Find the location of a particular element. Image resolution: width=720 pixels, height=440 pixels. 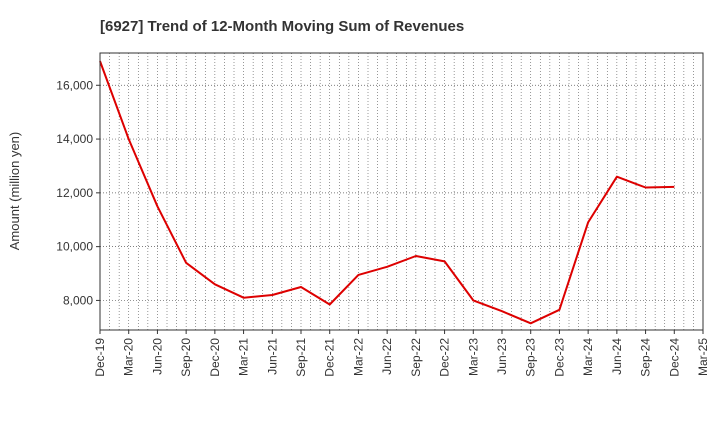

x-tick-label: Mar-22 is located at coordinates (358, 357).